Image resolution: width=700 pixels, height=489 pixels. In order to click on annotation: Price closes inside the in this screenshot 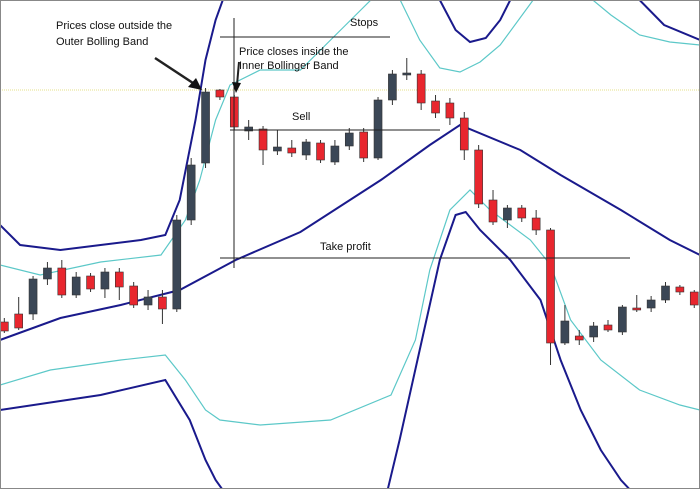, I will do `click(293, 52)`.